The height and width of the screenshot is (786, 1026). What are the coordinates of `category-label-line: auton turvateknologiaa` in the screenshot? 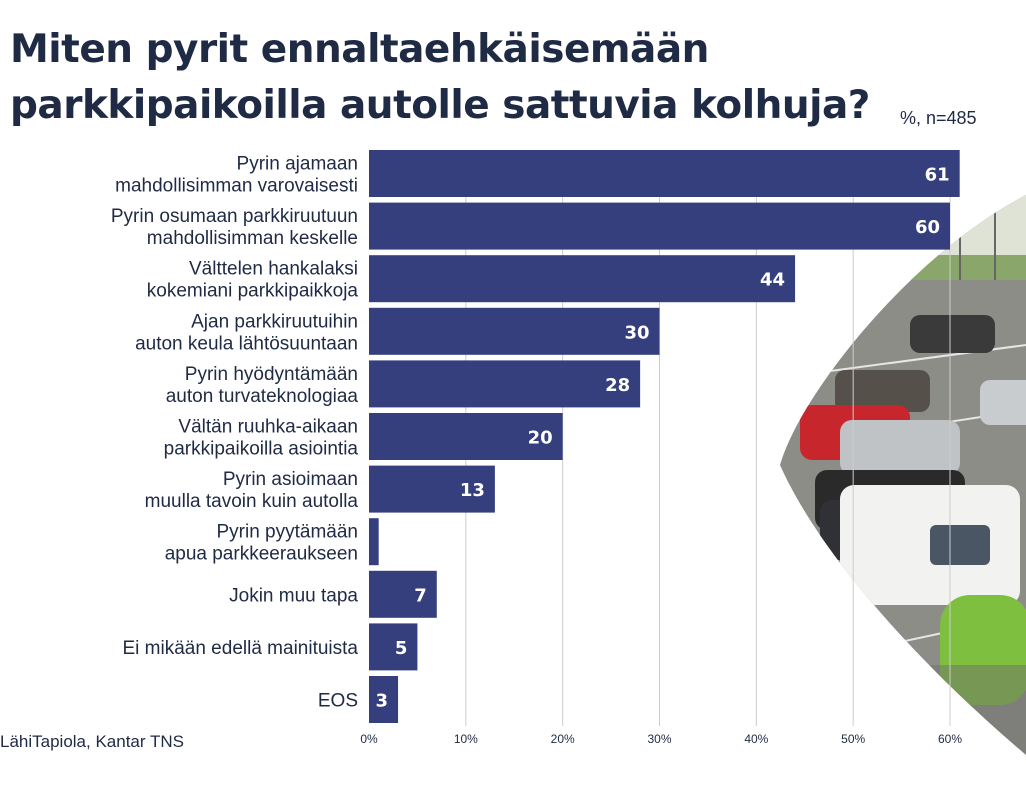 It's located at (262, 396).